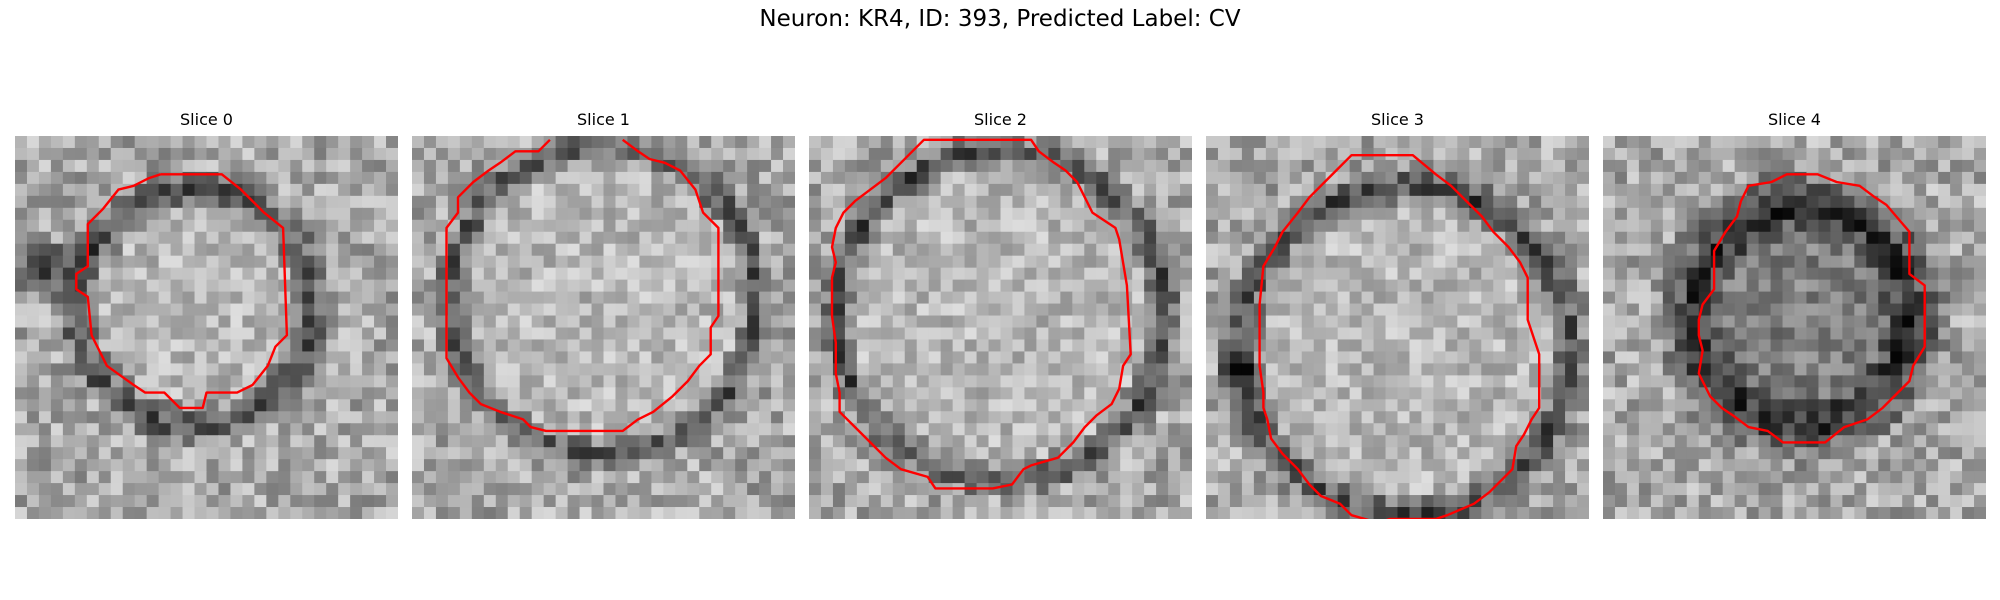 Image resolution: width=2000 pixels, height=600 pixels. Describe the element at coordinates (1397, 119) in the screenshot. I see `slice-title-3: Slice 3` at that location.